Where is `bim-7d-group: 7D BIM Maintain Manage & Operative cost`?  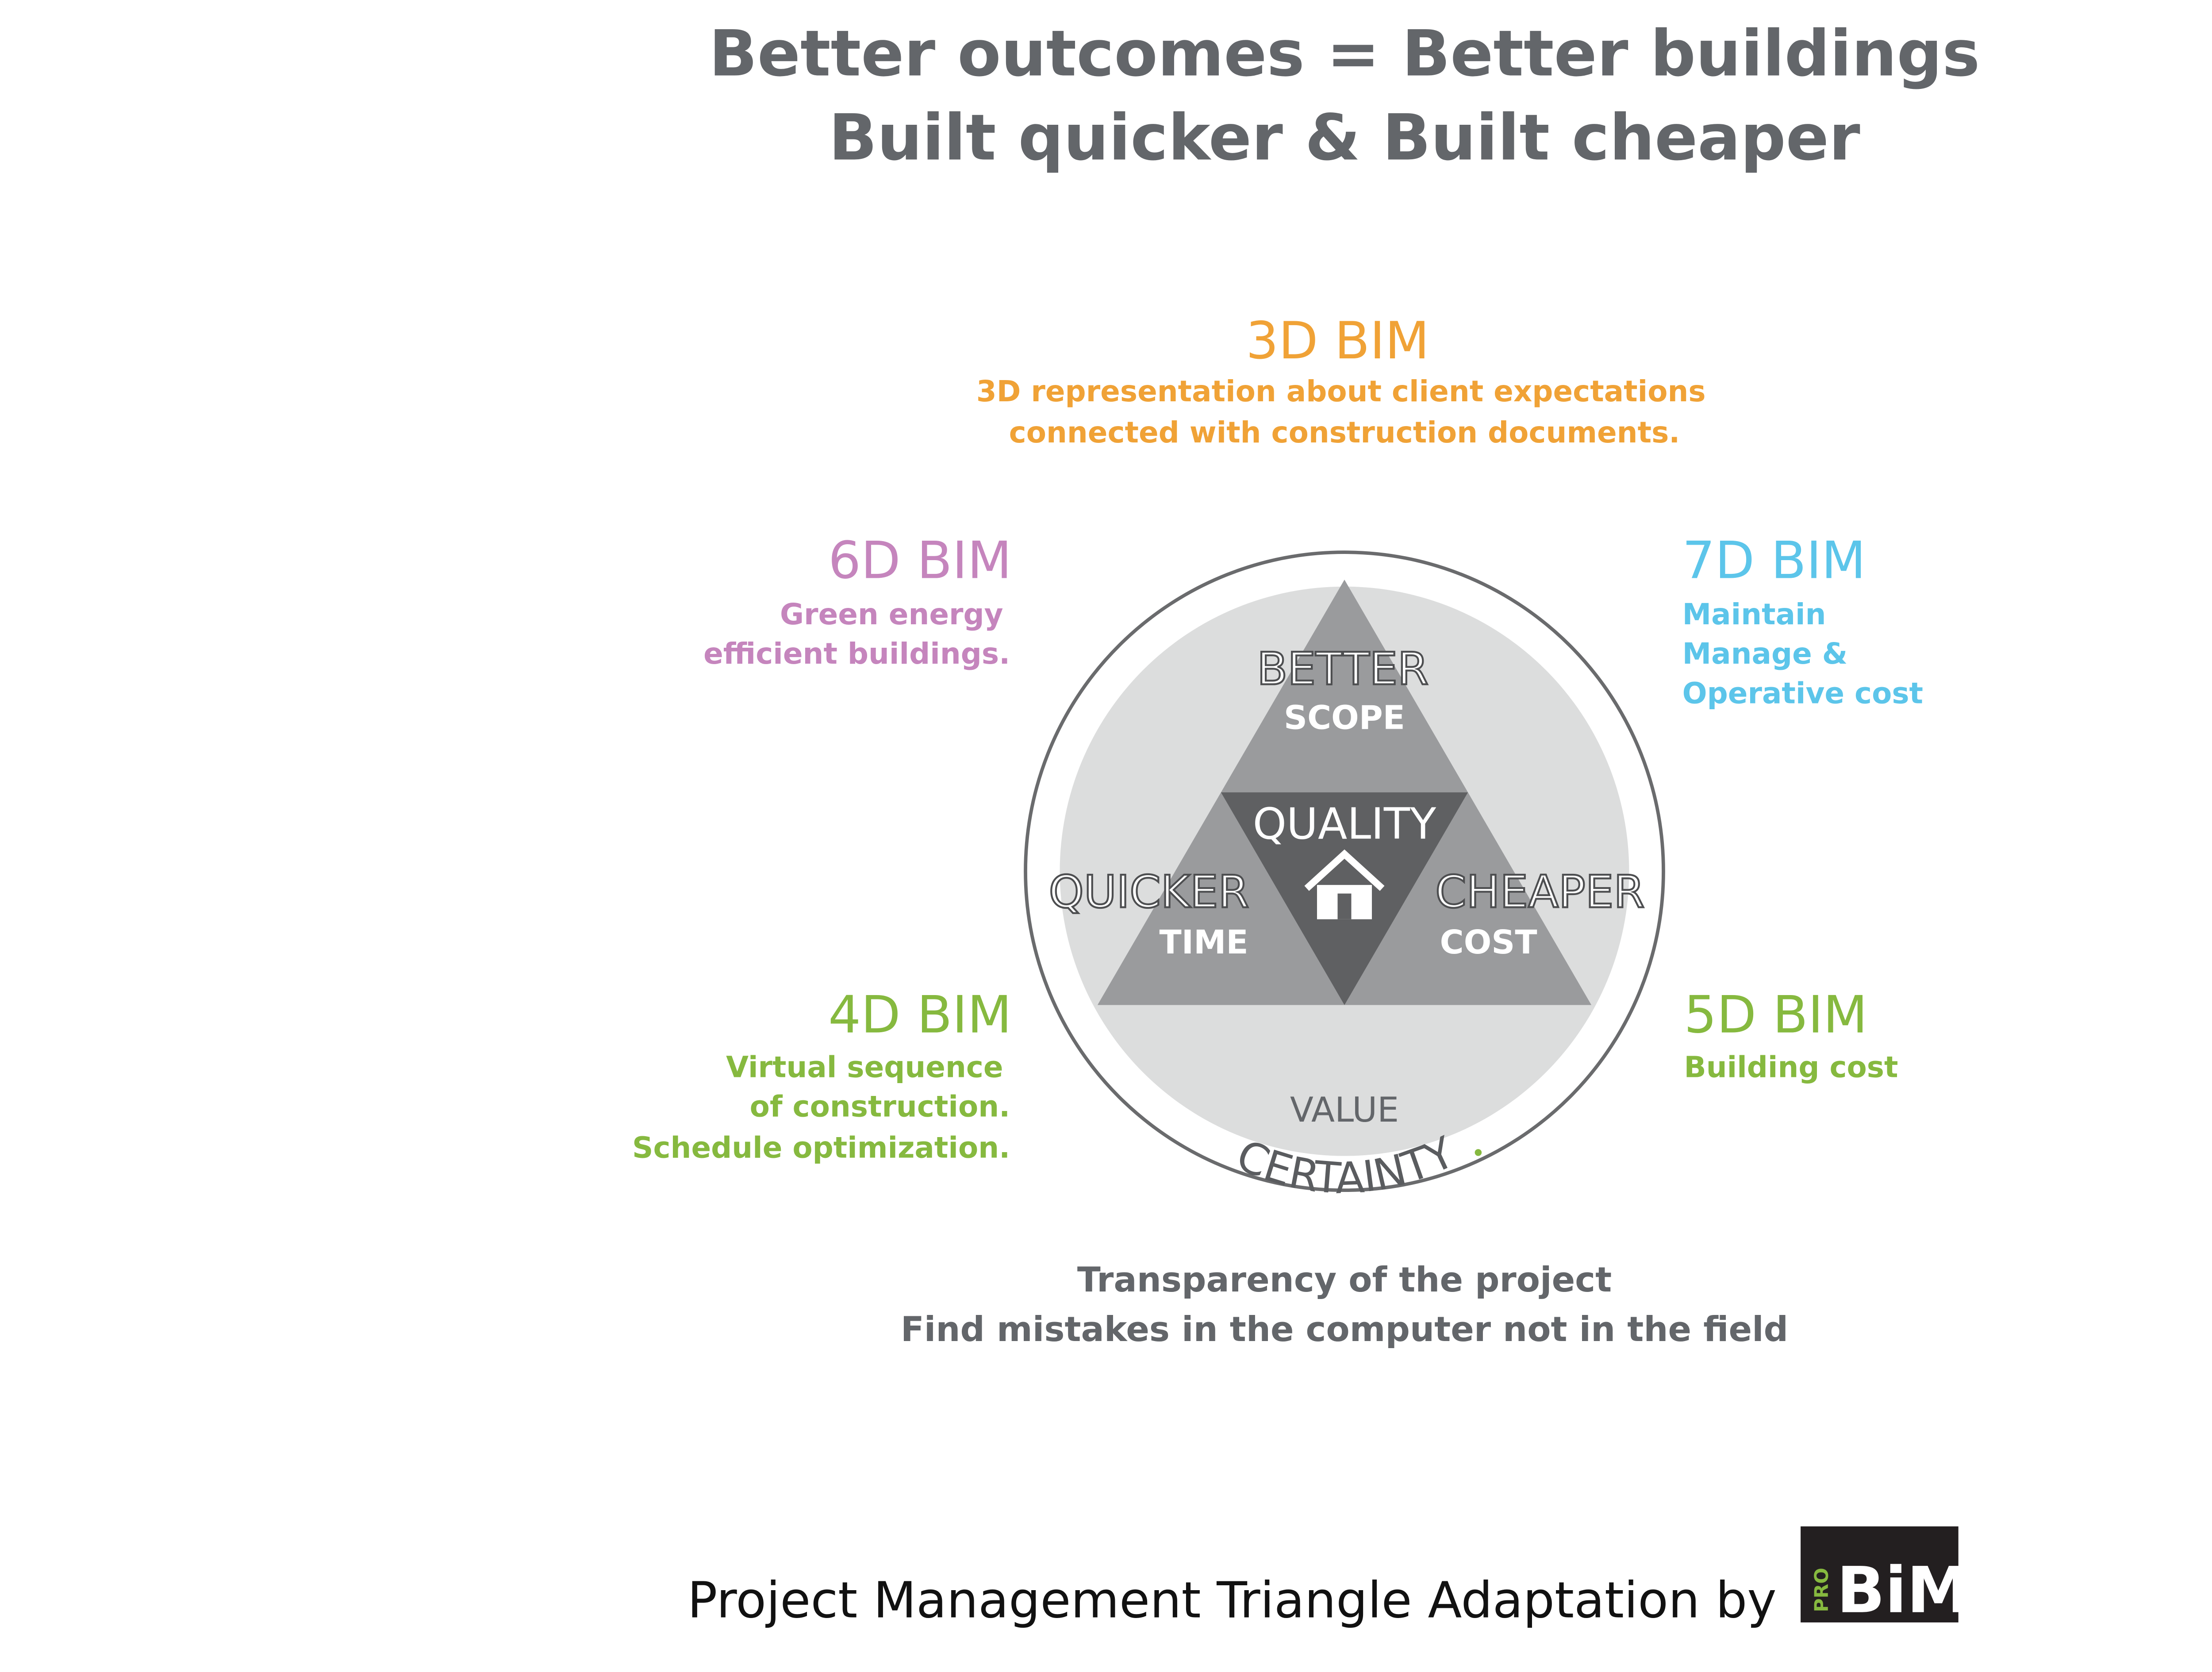
bim-7d-group: 7D BIM Maintain Manage & Operative cost is located at coordinates (1803, 620).